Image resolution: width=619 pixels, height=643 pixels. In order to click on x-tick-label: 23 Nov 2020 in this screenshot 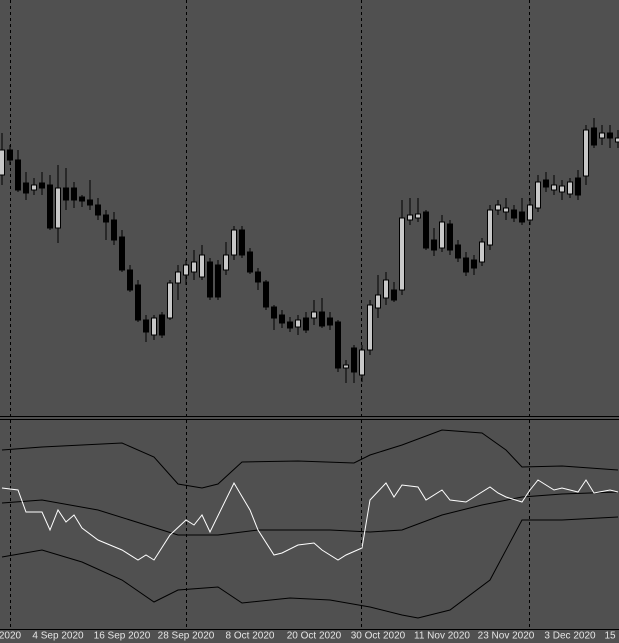, I will do `click(506, 636)`.